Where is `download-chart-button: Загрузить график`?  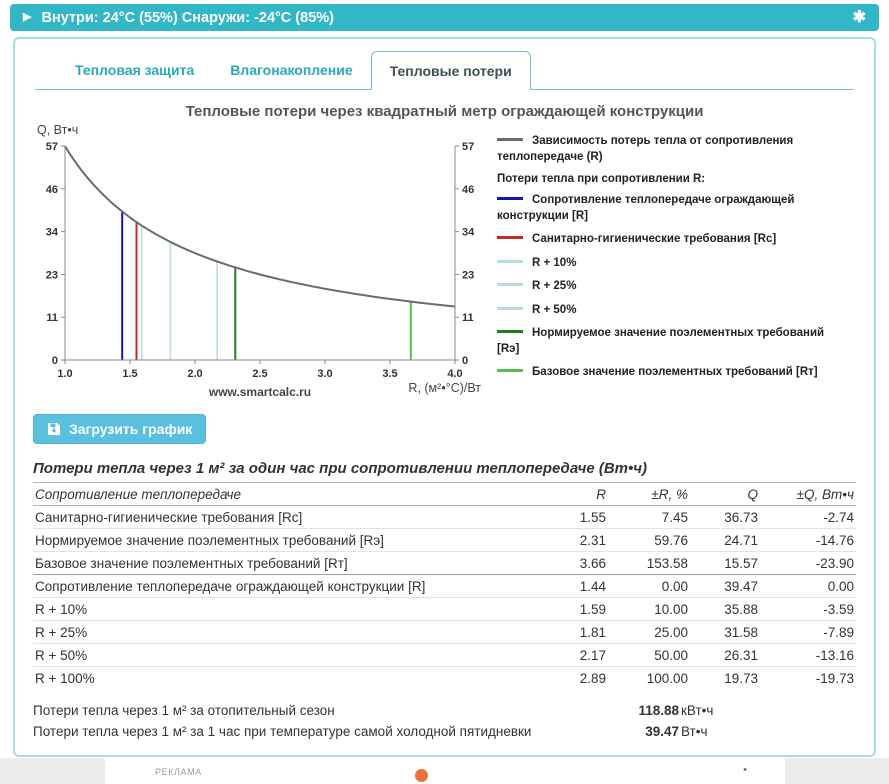 download-chart-button: Загрузить график is located at coordinates (120, 429).